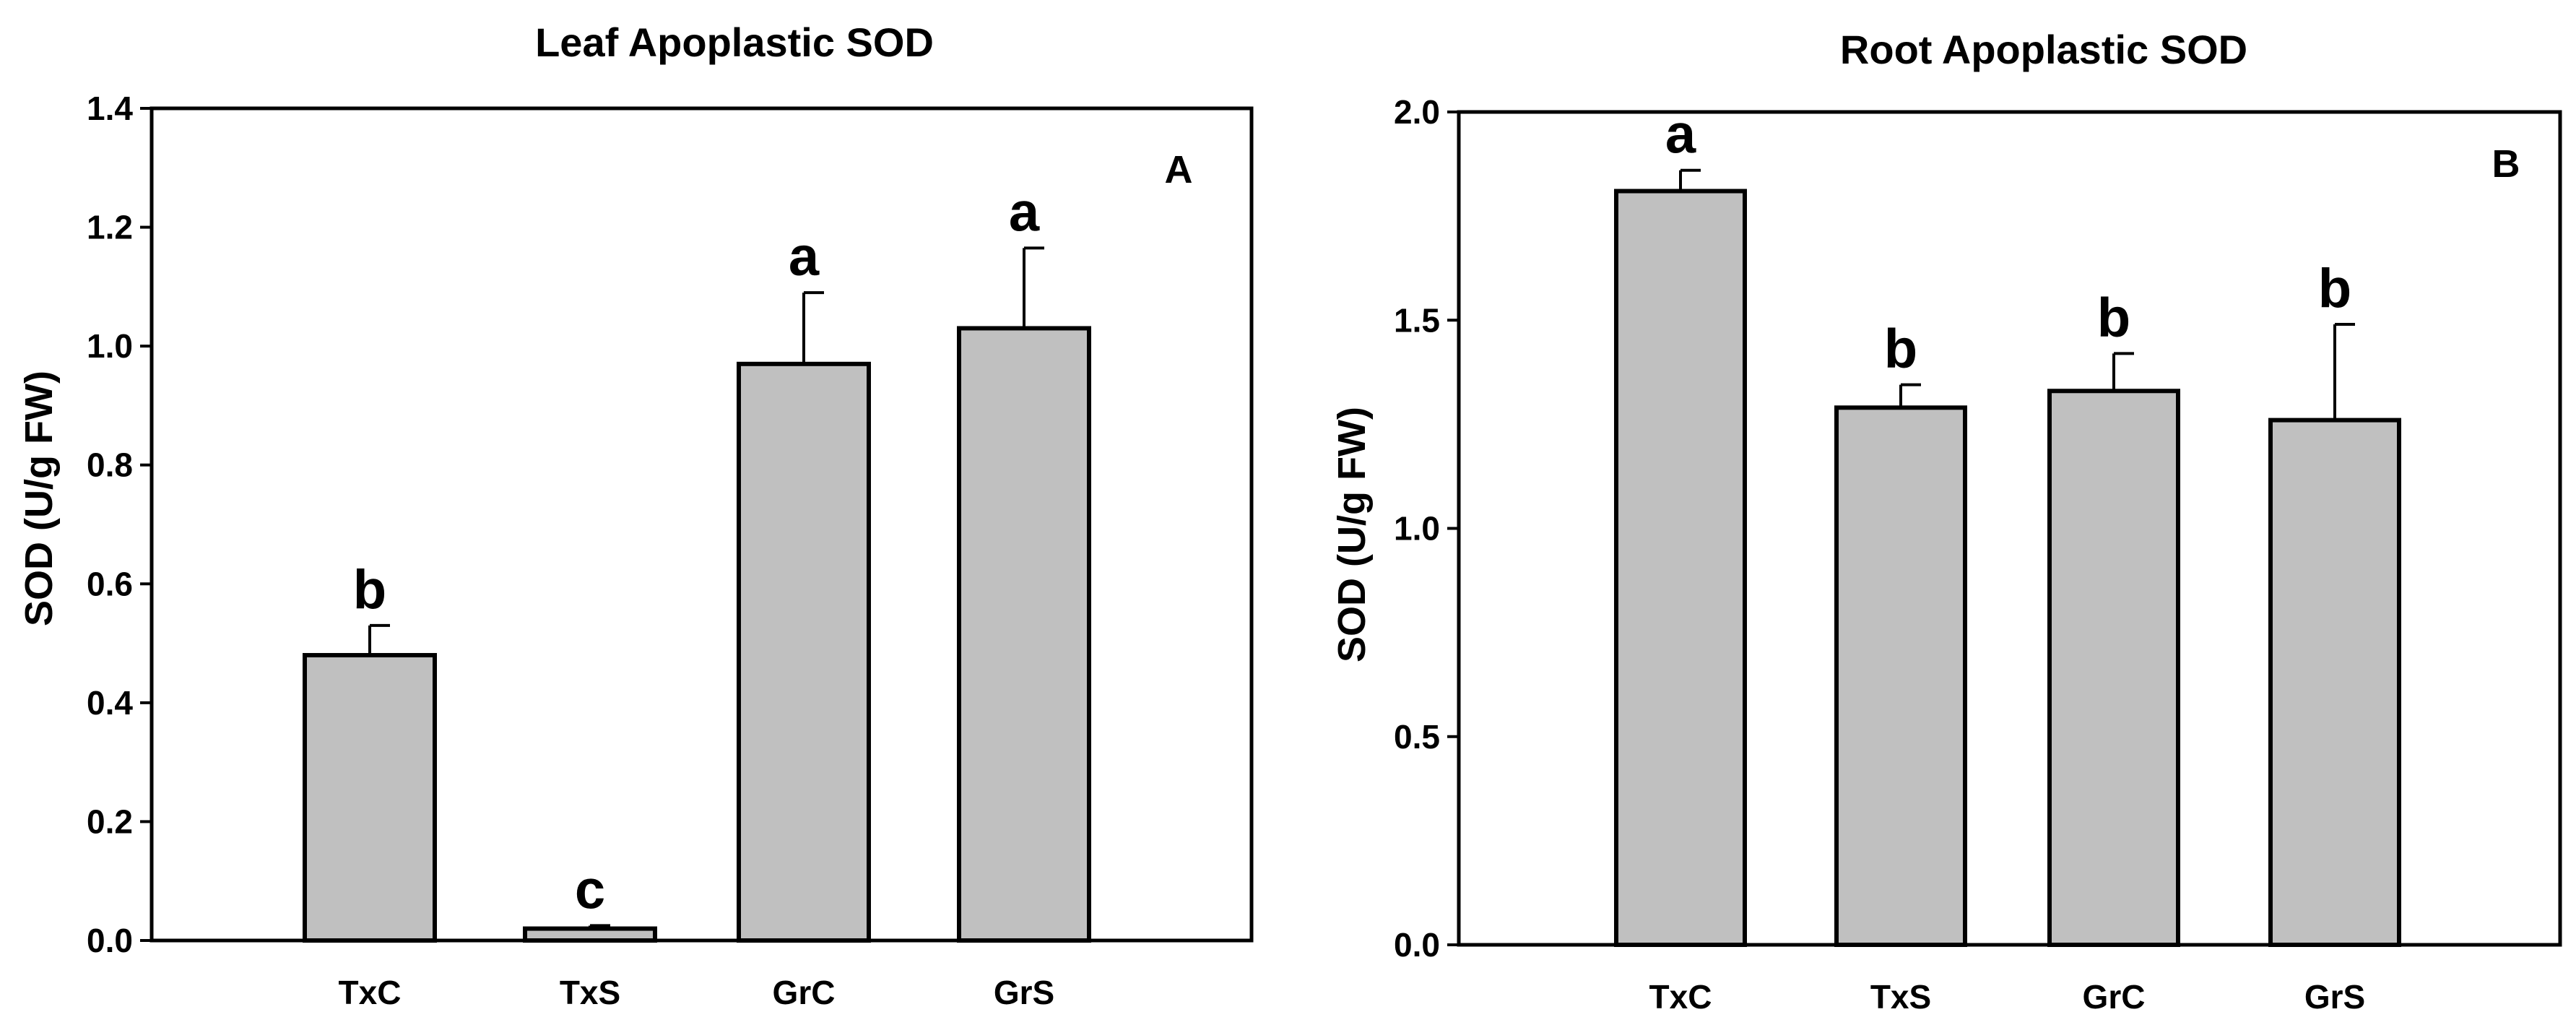 The width and height of the screenshot is (2576, 1025). Describe the element at coordinates (2043, 49) in the screenshot. I see `chart-title: Root Apoplastic SOD` at that location.